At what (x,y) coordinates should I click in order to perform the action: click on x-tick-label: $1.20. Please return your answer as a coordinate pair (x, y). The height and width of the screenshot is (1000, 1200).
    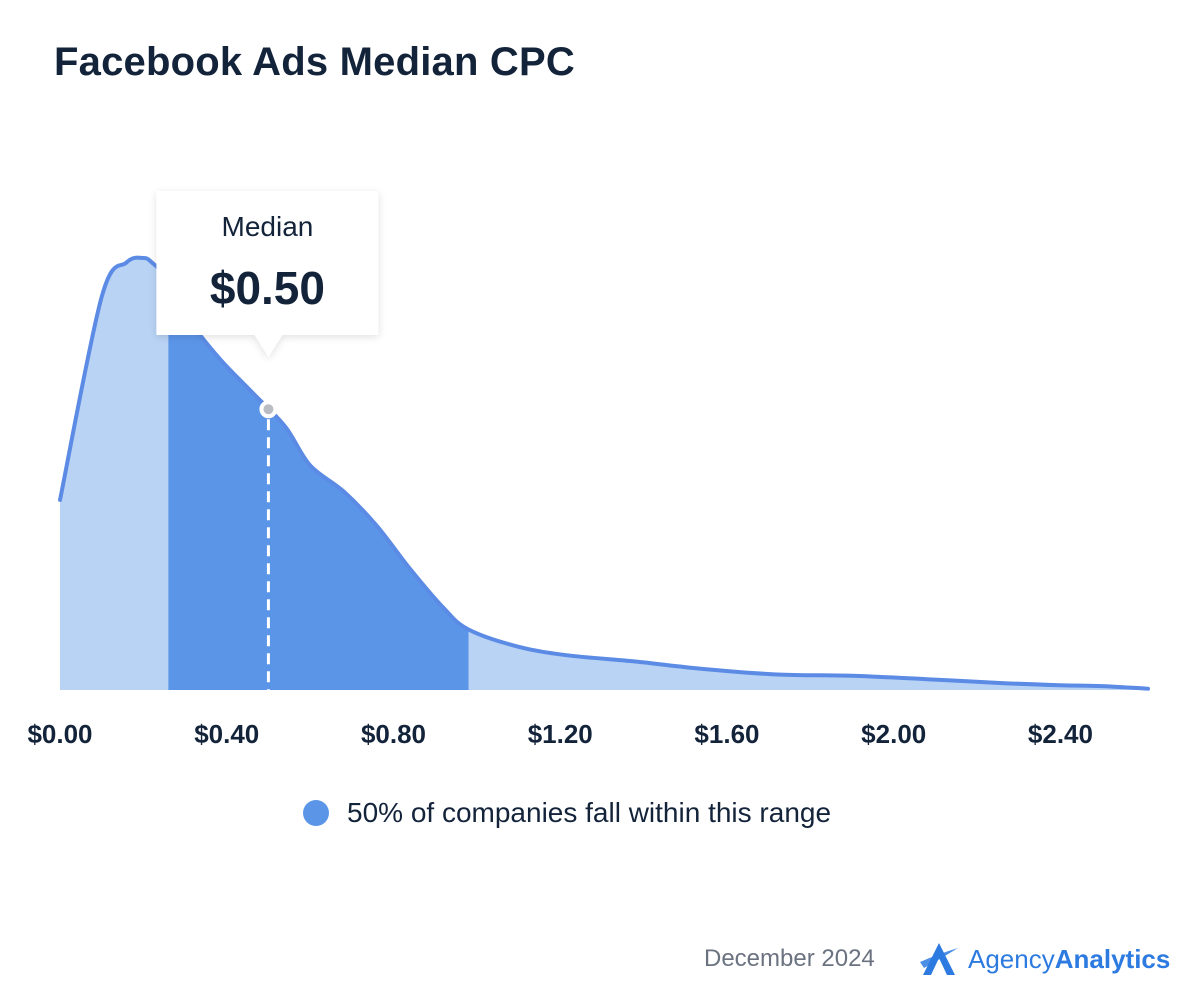
    Looking at the image, I should click on (560, 734).